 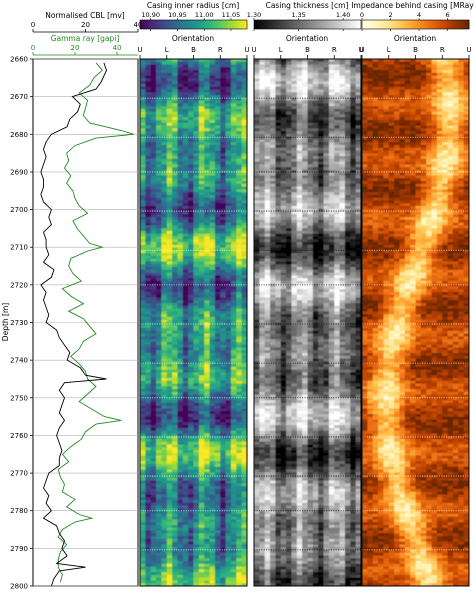 I want to click on depth-tick-label: 2770, so click(x=19, y=474).